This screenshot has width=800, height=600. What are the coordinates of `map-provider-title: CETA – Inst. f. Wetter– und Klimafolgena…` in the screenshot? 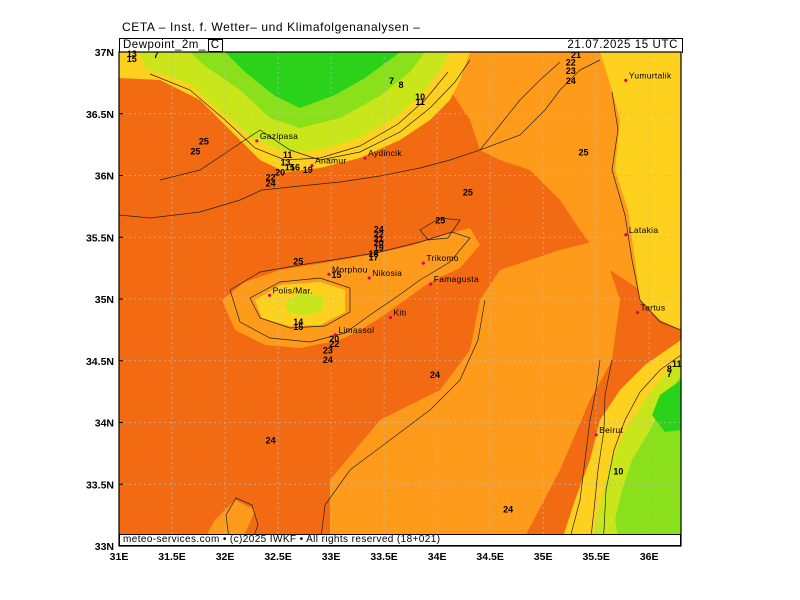 It's located at (271, 27).